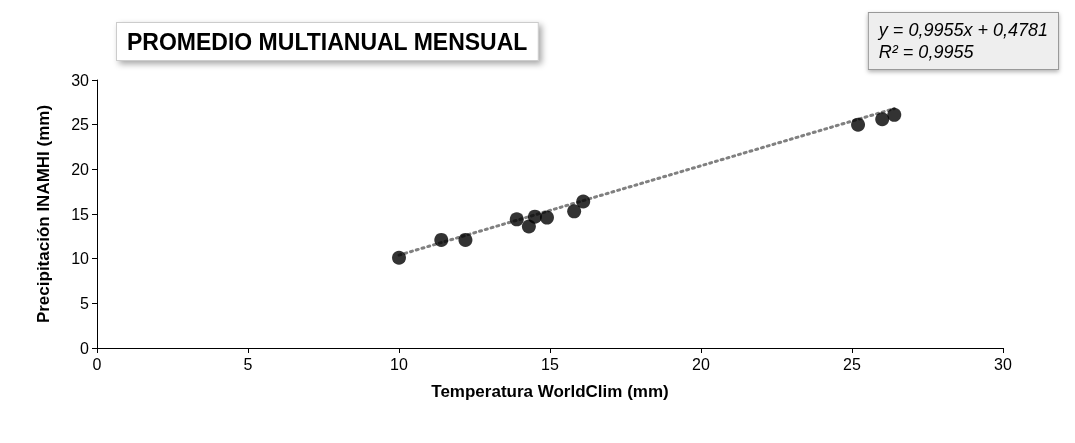 The height and width of the screenshot is (443, 1075). Describe the element at coordinates (701, 364) in the screenshot. I see `x-tick-label: 20` at that location.